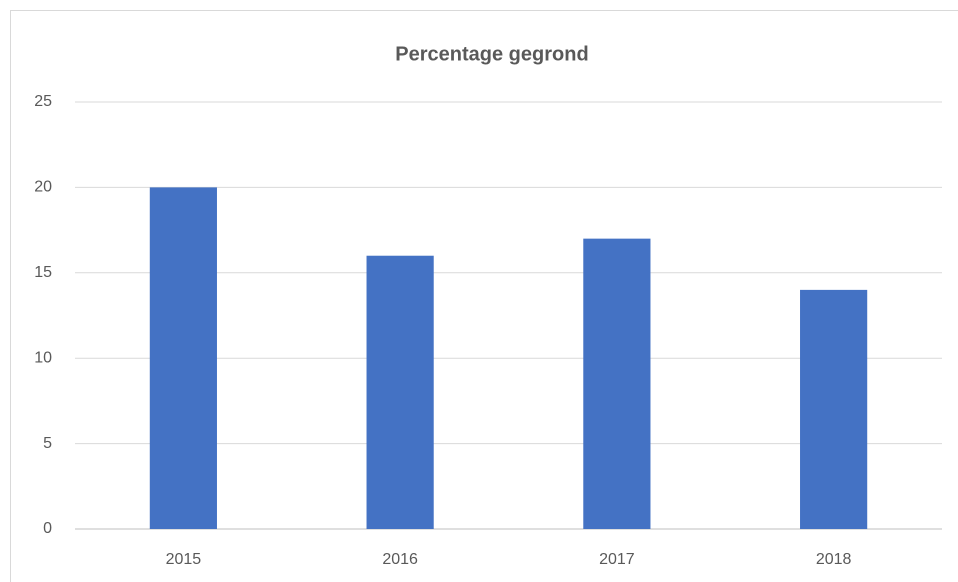  What do you see at coordinates (491, 54) in the screenshot?
I see `chart-title: Percentage gegrond` at bounding box center [491, 54].